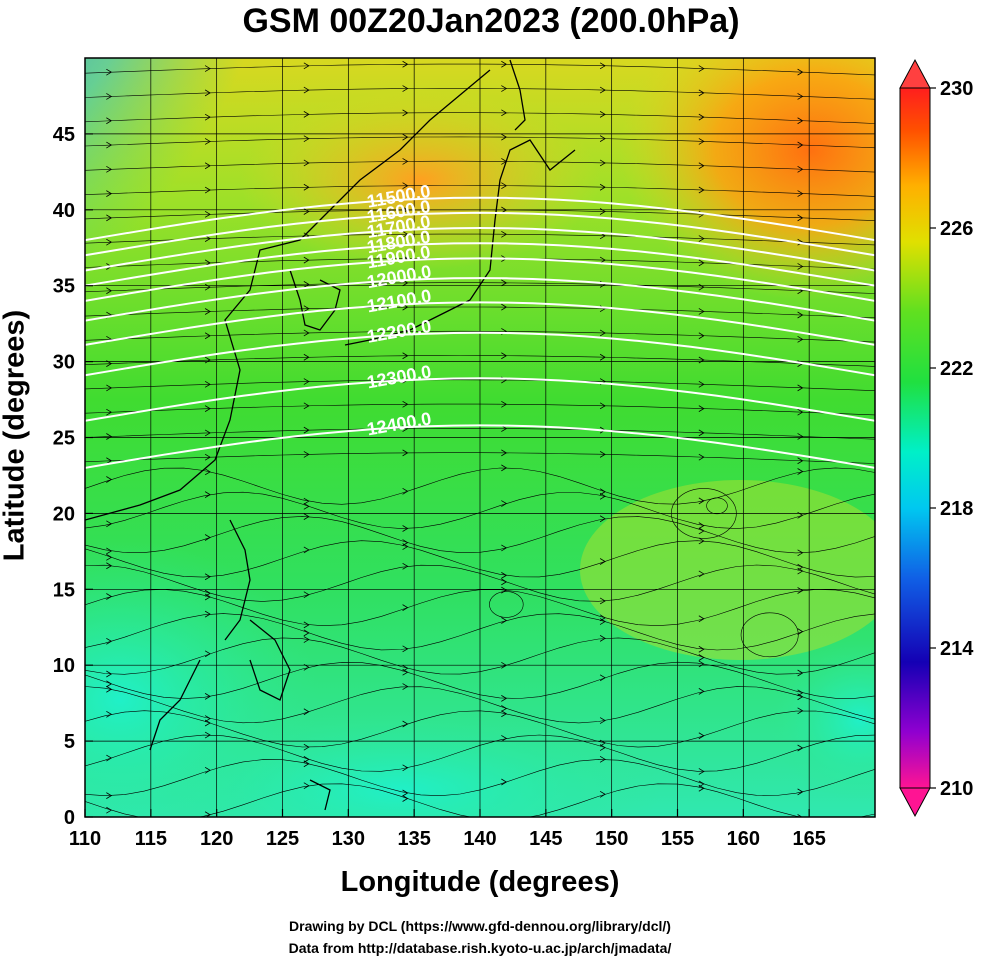 The image size is (982, 962). I want to click on colorbar-label: 222, so click(956, 369).